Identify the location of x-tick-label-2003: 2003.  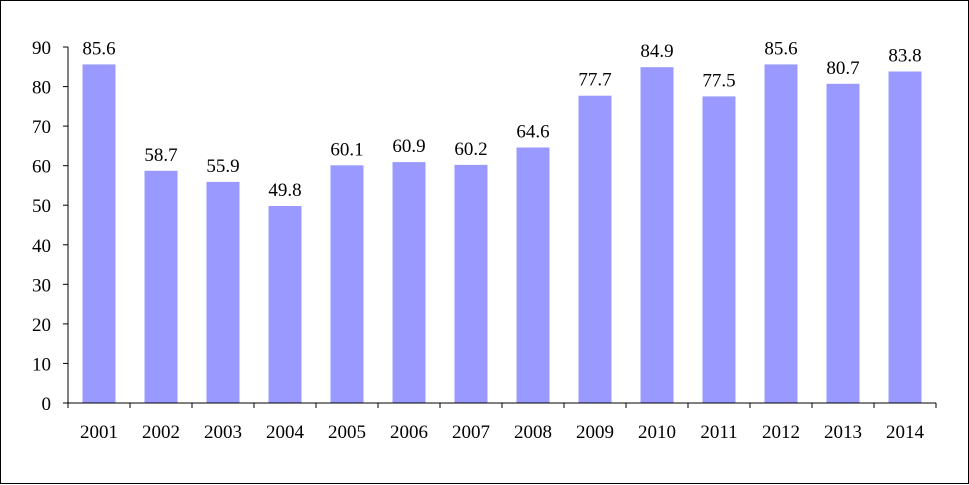
(223, 432).